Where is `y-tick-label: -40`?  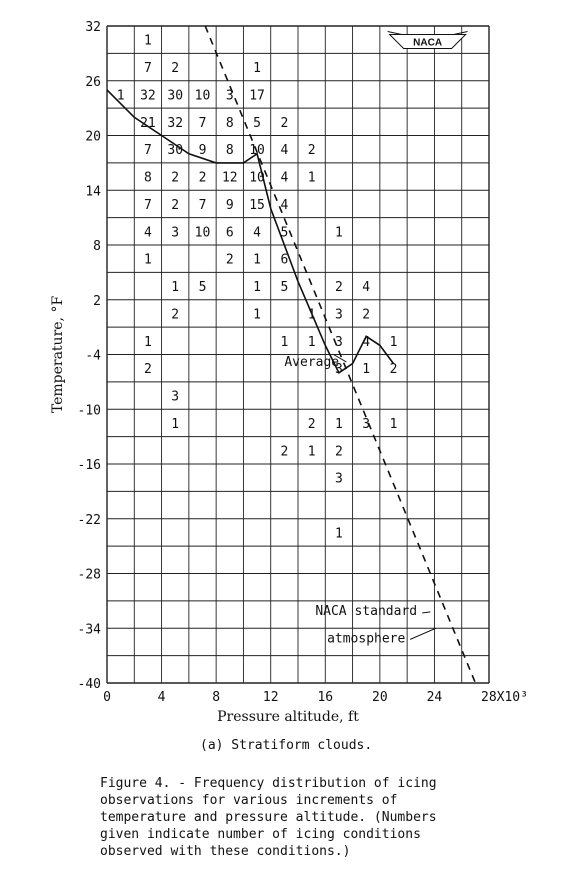 y-tick-label: -40 is located at coordinates (89, 684).